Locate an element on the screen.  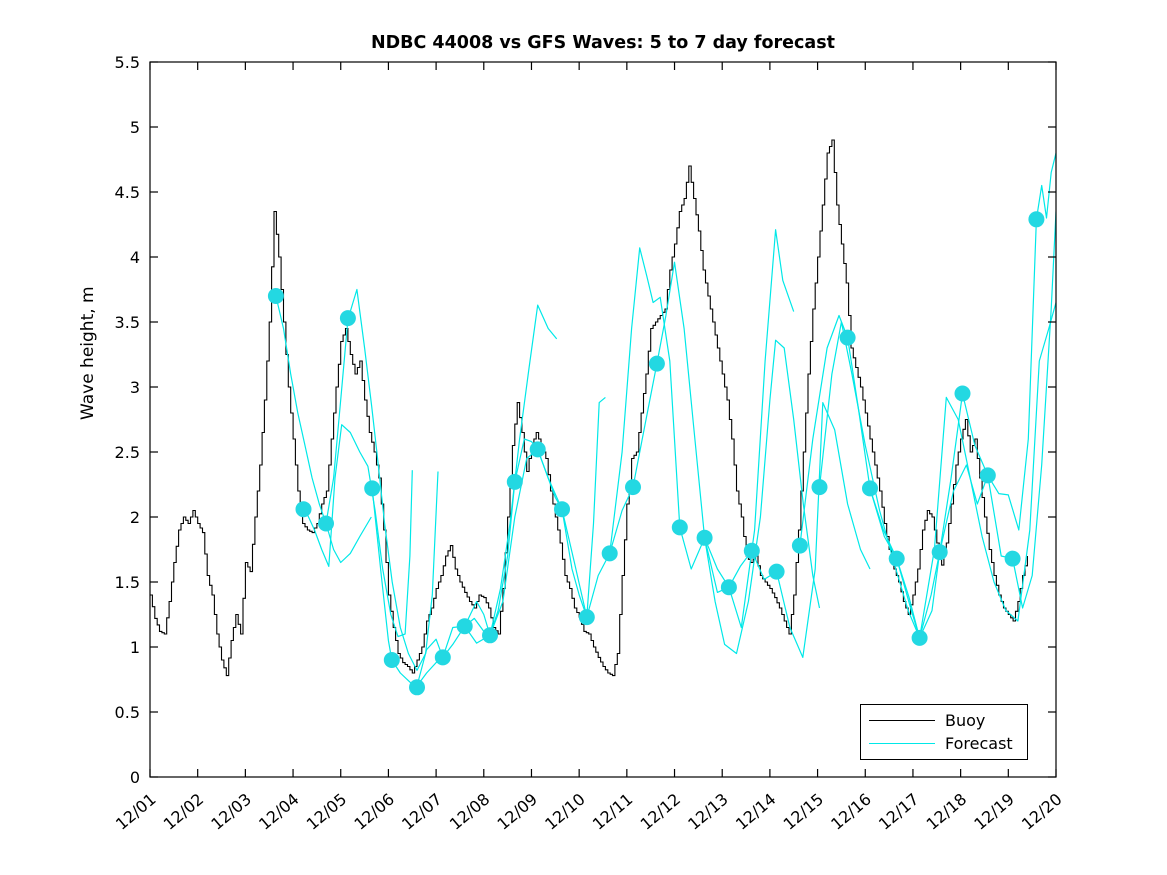
legend-label-buoy: Buoy is located at coordinates (965, 720).